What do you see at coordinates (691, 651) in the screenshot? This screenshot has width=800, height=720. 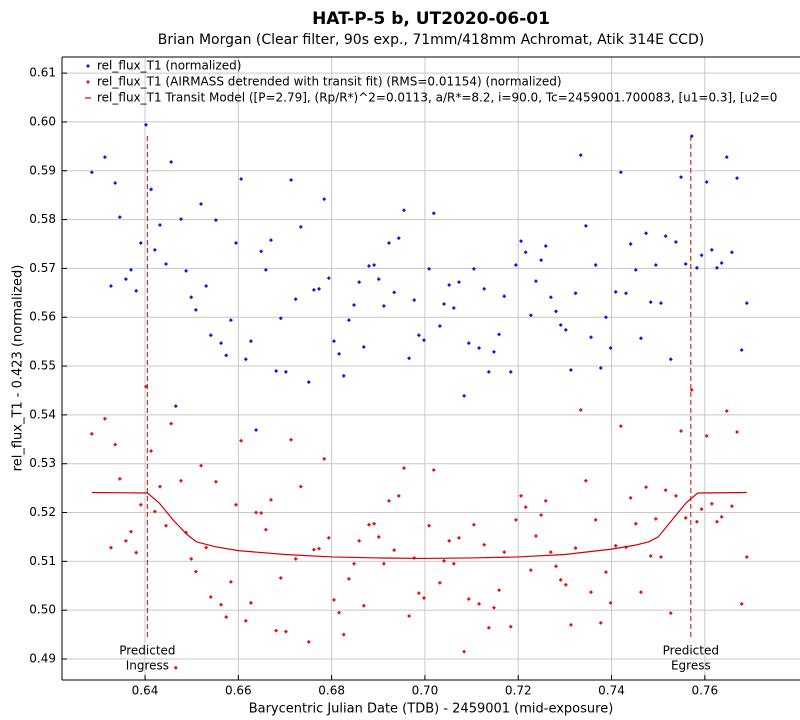 I see `predicted-time-label: Predicted` at bounding box center [691, 651].